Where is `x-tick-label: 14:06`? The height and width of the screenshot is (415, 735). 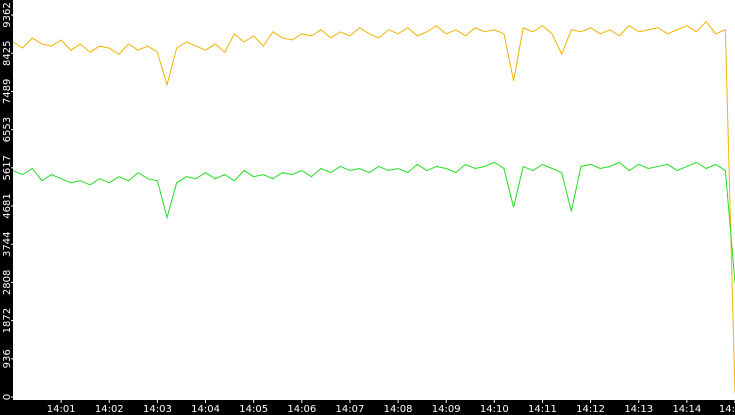
x-tick-label: 14:06 is located at coordinates (301, 409).